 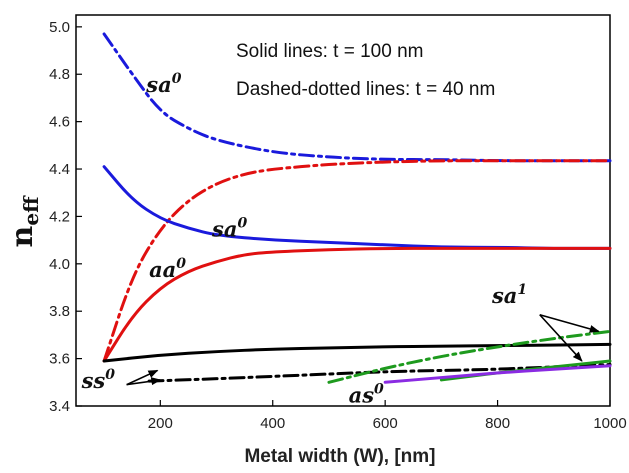 I want to click on arrows-layer, so click(x=363, y=349).